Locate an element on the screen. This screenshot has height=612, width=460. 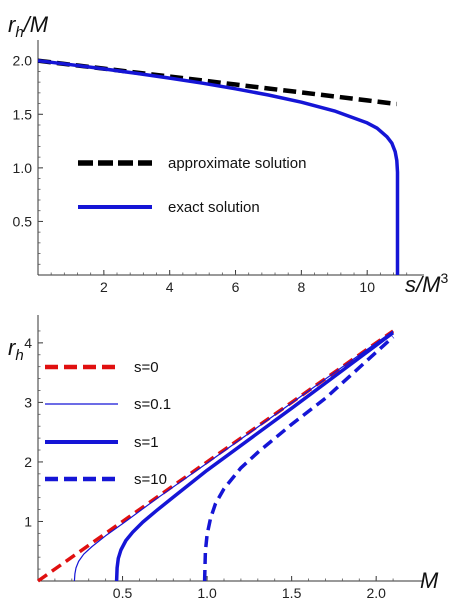
legend-label: s=0.1 is located at coordinates (152, 404).